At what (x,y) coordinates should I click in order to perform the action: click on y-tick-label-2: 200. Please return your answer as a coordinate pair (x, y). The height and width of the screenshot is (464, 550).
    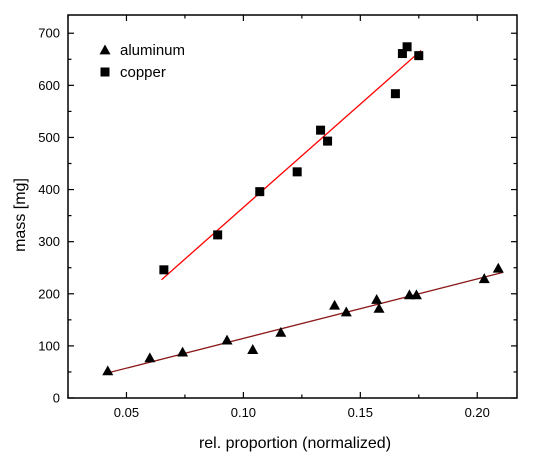
    Looking at the image, I should click on (49, 293).